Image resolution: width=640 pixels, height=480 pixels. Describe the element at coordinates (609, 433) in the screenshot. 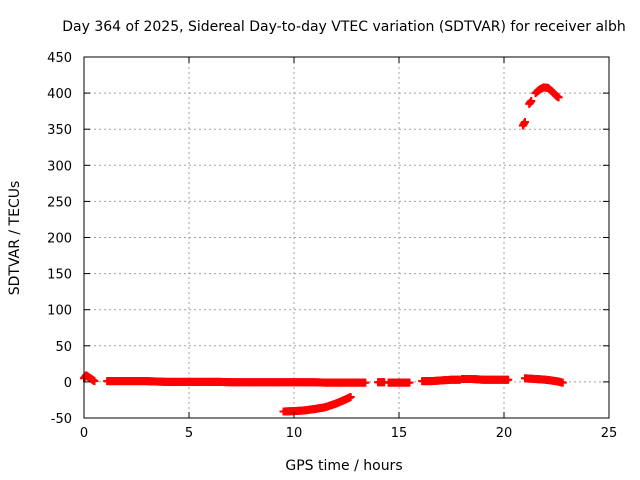

I see `x-tick-label: 25` at that location.